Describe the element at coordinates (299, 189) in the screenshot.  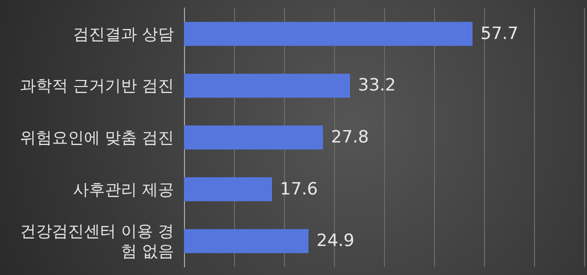
I see `data-label: 17.6` at that location.